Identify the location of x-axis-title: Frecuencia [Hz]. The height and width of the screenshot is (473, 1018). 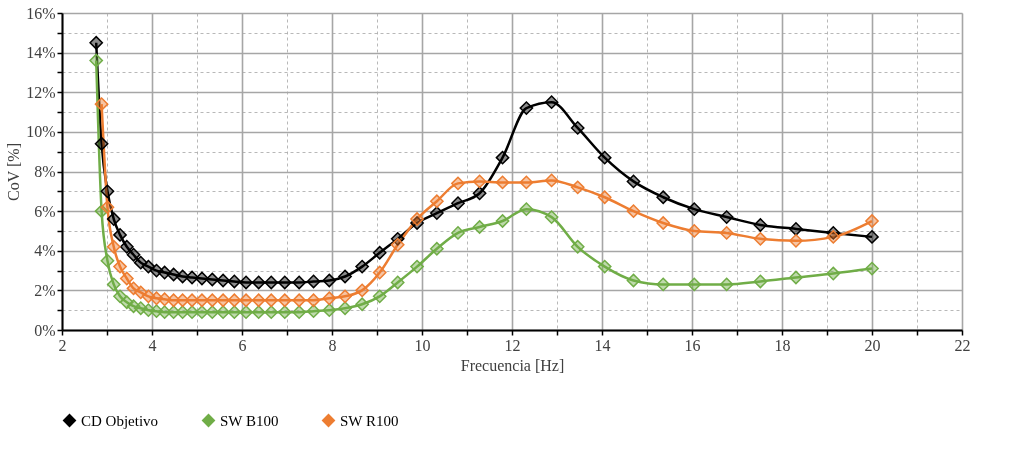
(512, 365).